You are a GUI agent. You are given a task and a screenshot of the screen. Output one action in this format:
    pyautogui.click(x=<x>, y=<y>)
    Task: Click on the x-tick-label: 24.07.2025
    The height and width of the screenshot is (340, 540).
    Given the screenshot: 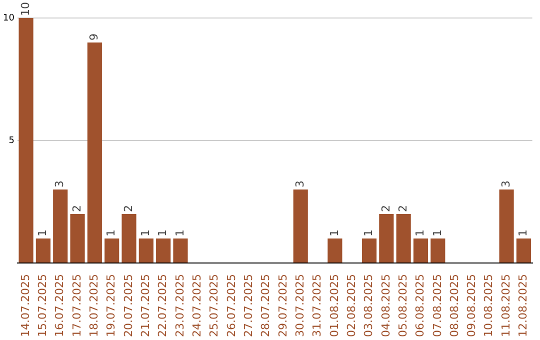 What is the action you would take?
    pyautogui.click(x=197, y=306)
    